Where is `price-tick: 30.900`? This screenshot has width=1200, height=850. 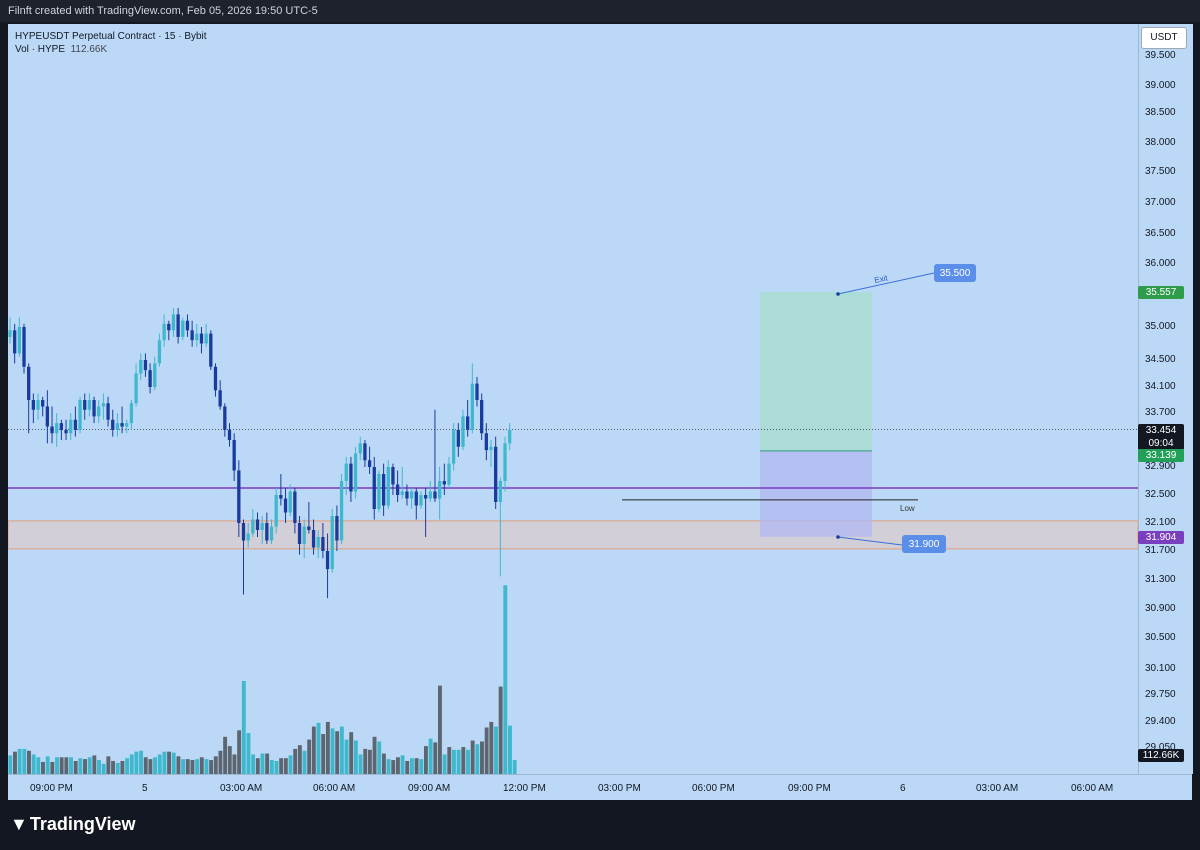 price-tick: 30.900 is located at coordinates (1160, 608).